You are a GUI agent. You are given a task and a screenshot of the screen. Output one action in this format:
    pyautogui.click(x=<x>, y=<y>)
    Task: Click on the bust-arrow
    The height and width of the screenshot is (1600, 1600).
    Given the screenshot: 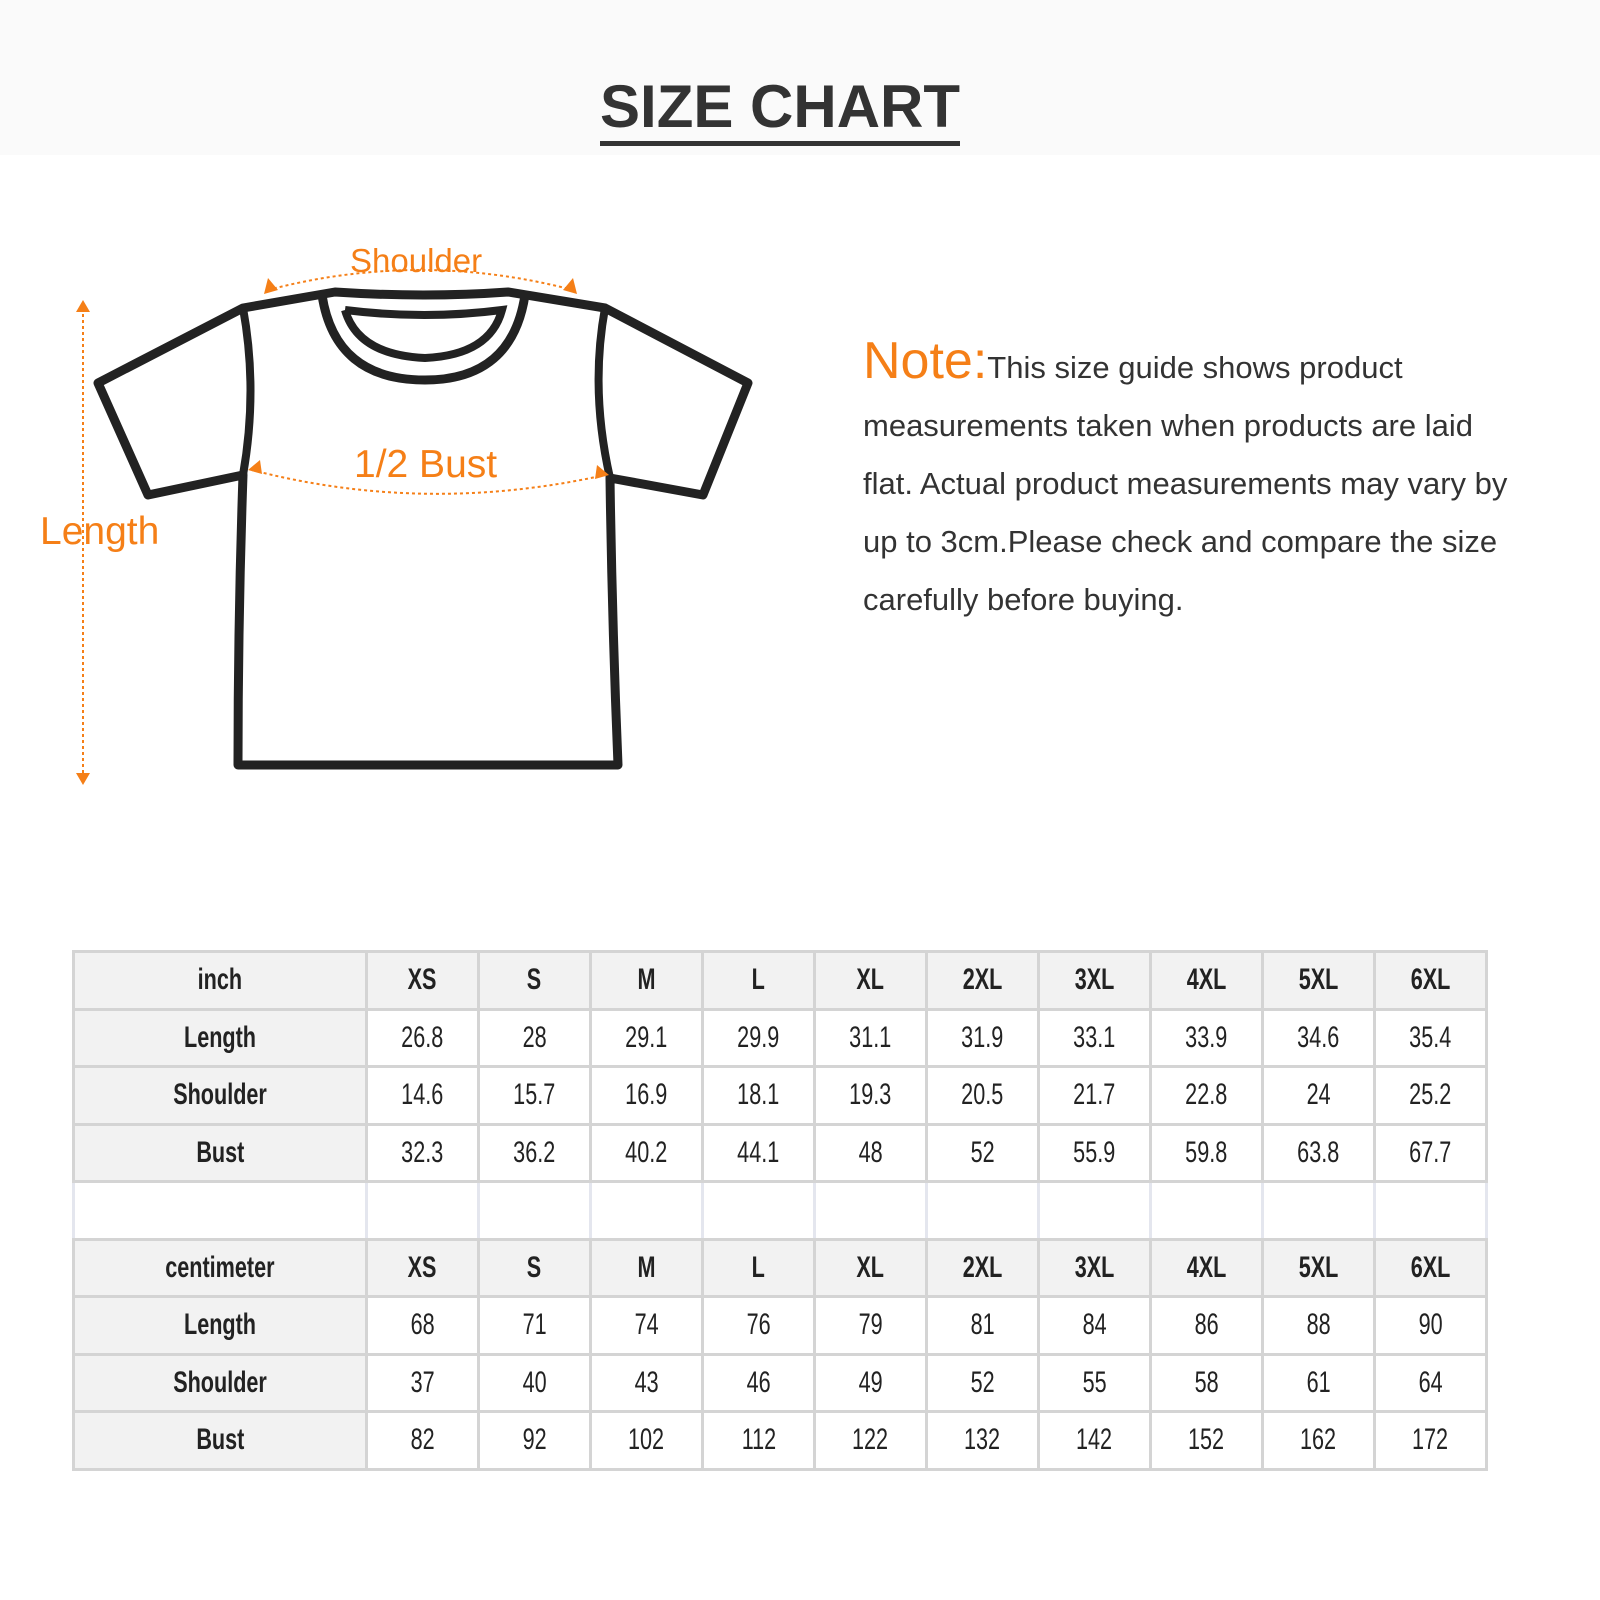 What is the action you would take?
    pyautogui.click(x=428, y=482)
    